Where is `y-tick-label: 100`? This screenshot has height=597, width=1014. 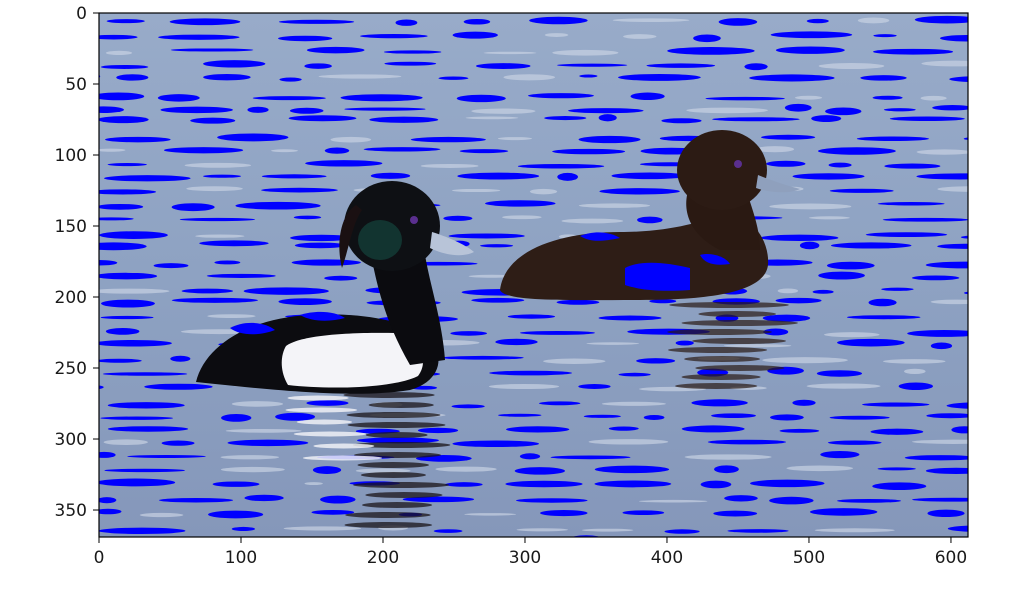 y-tick-label: 100 is located at coordinates (71, 156).